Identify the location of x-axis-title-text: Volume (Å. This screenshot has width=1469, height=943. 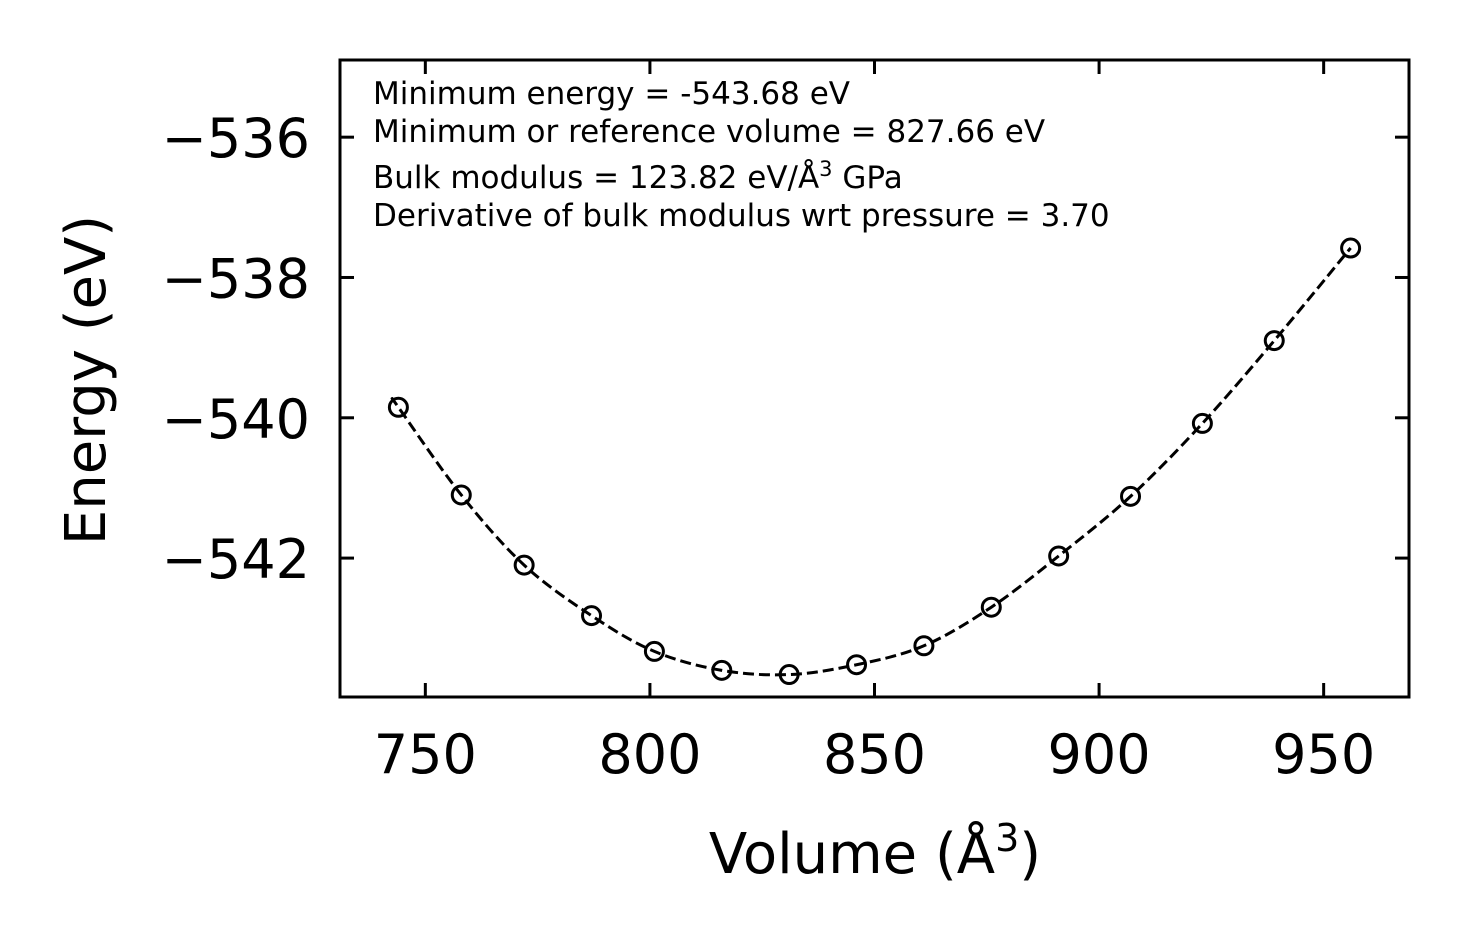
(852, 854).